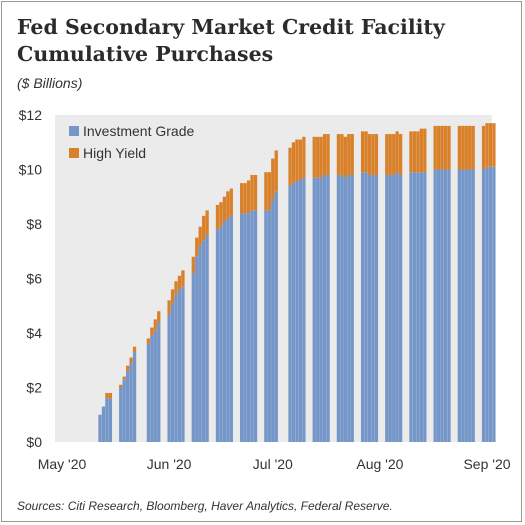  Describe the element at coordinates (34, 333) in the screenshot. I see `y-tick-label: $4` at that location.